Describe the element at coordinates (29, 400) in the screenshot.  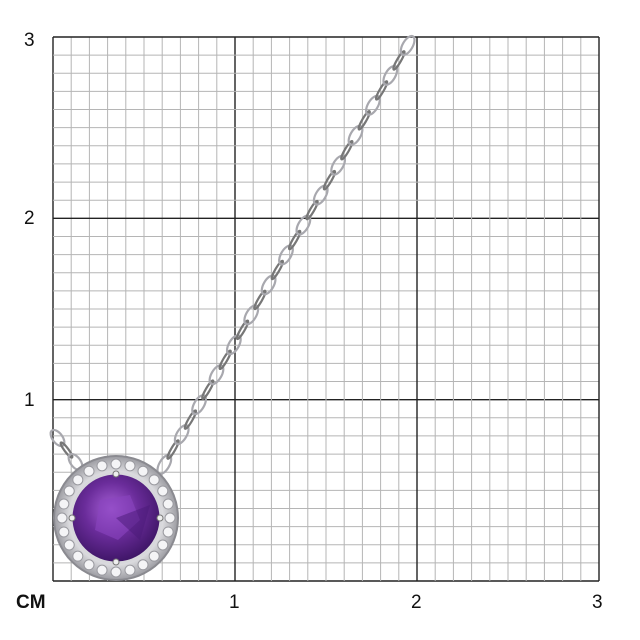
I see `y-tick-1: 1` at that location.